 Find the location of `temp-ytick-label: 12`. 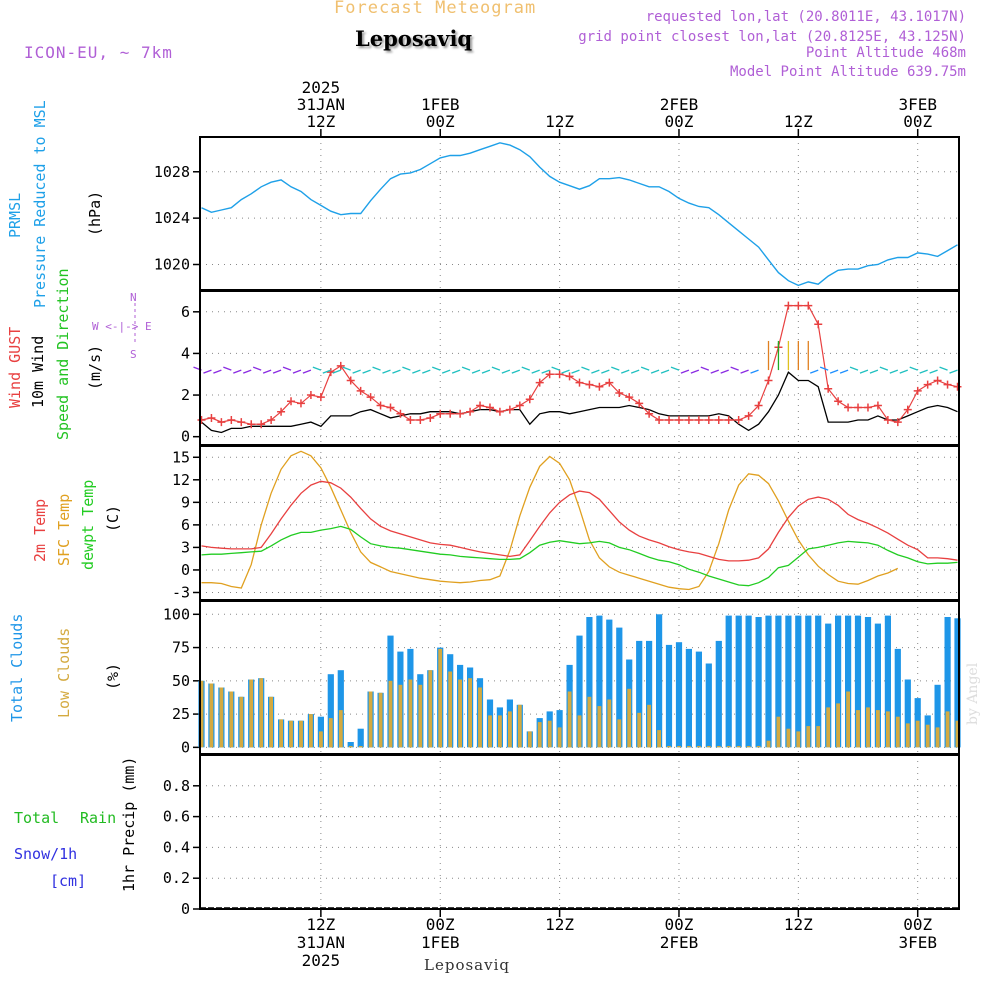

temp-ytick-label: 12 is located at coordinates (181, 480).